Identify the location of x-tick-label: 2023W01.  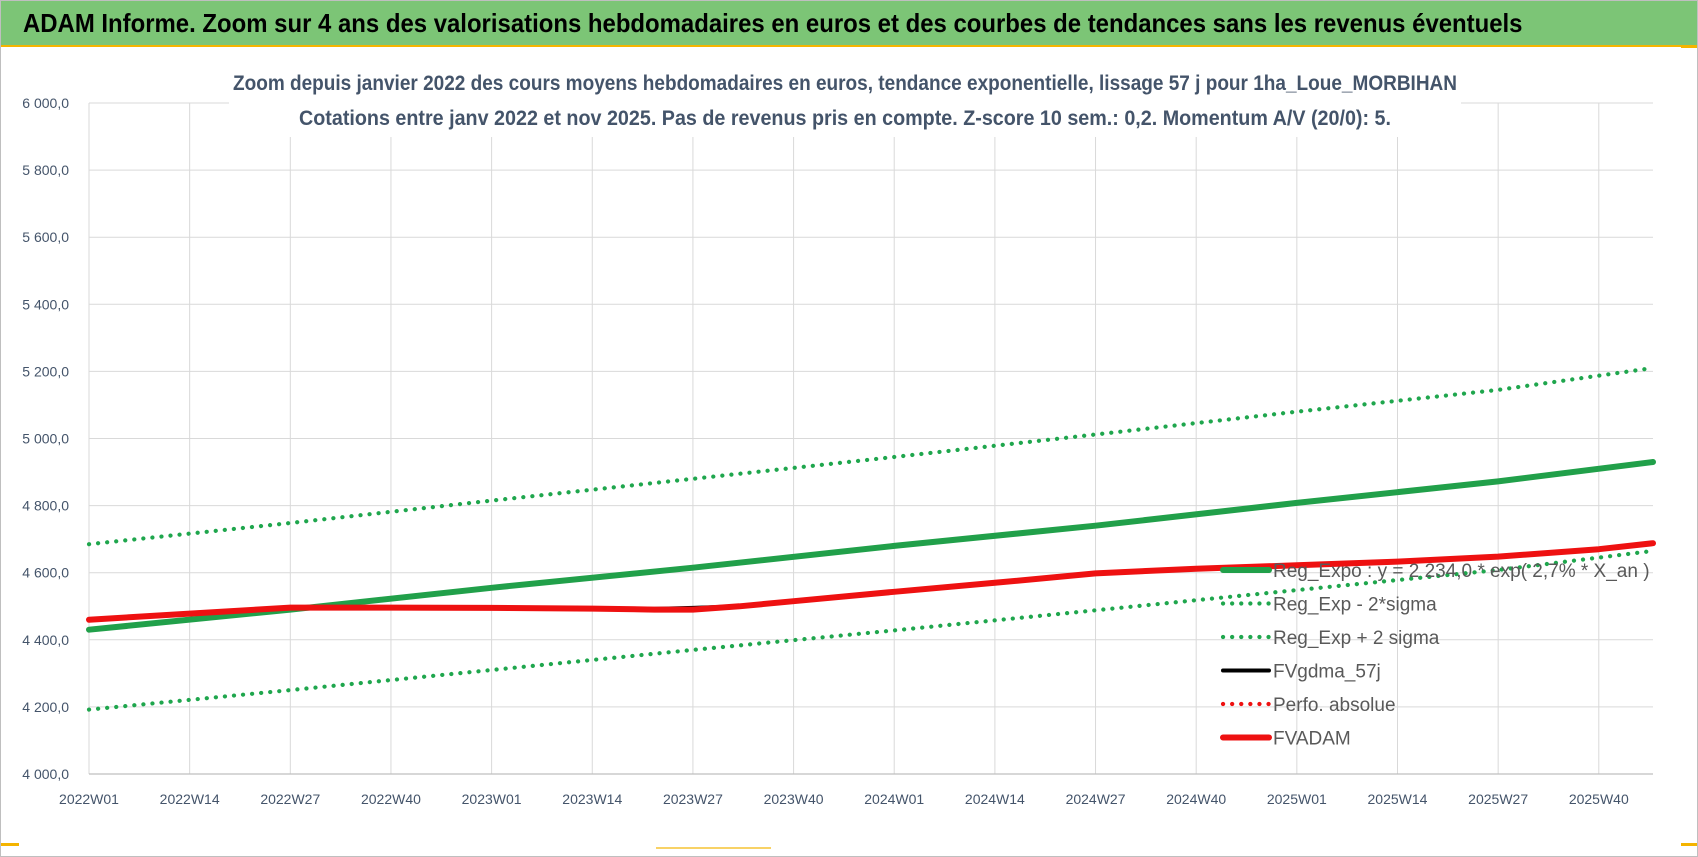
(492, 799).